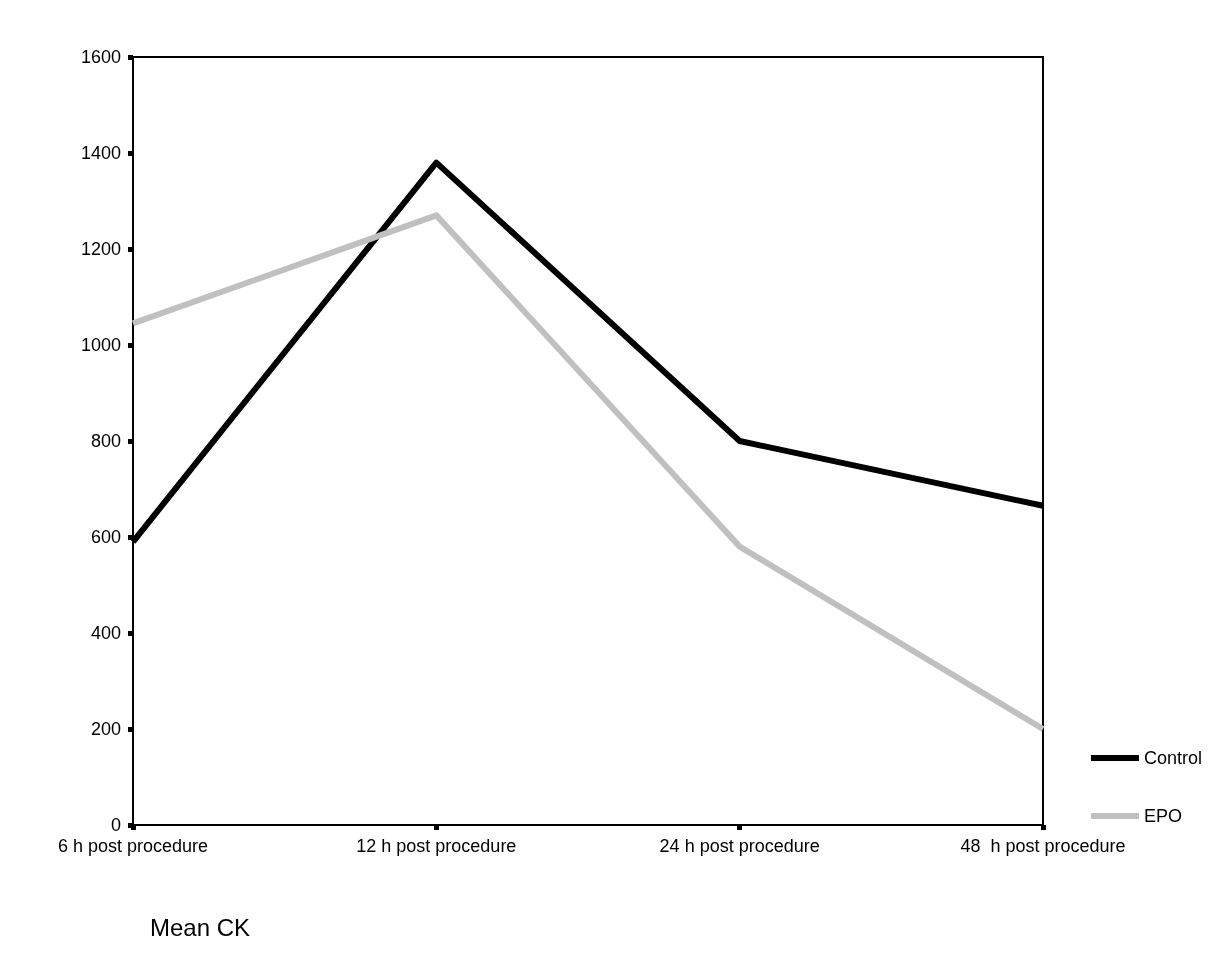 This screenshot has height=980, width=1209. I want to click on y-tick-label: 400, so click(105, 633).